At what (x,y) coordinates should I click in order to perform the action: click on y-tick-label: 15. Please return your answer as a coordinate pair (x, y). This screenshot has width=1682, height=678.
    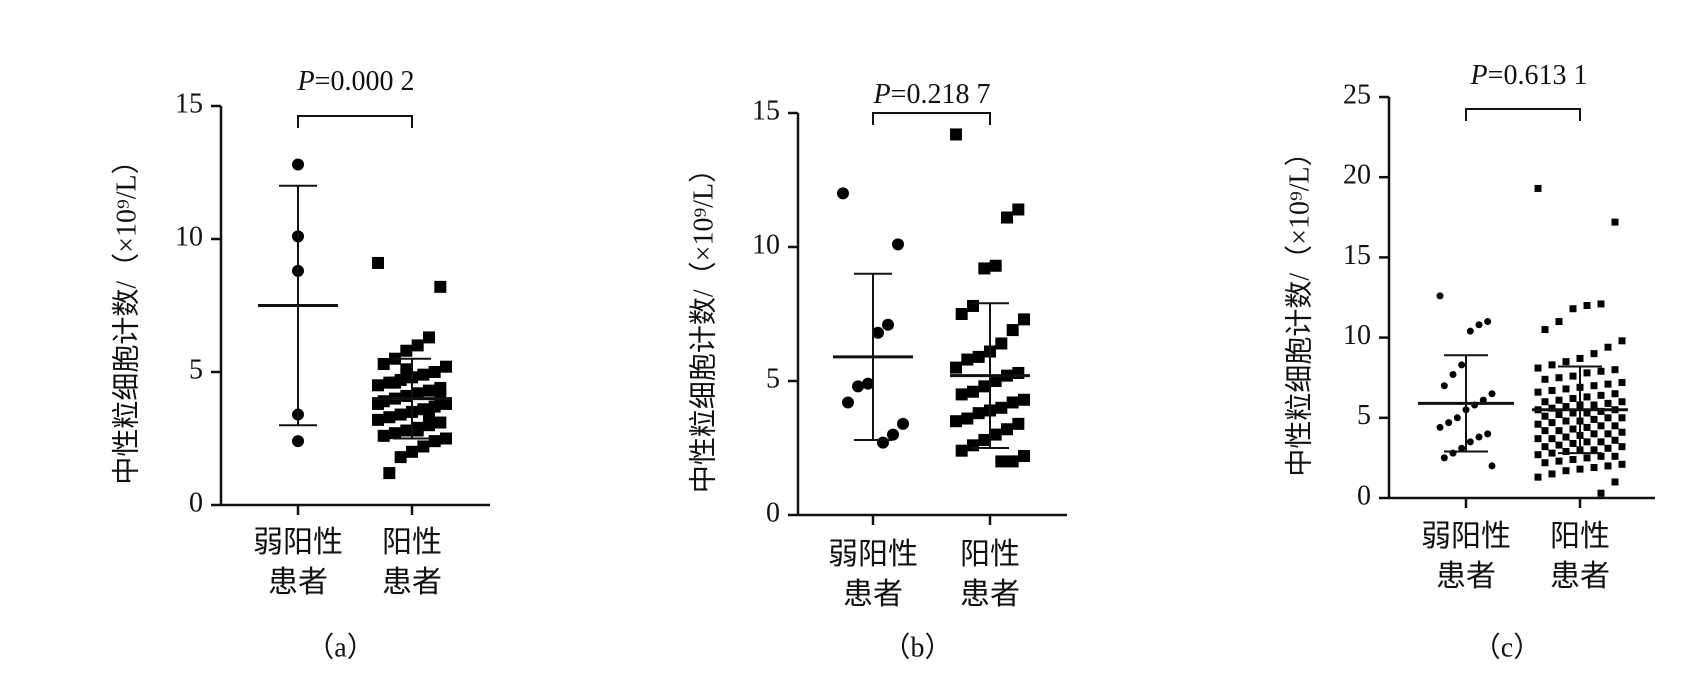
    Looking at the image, I should click on (766, 110).